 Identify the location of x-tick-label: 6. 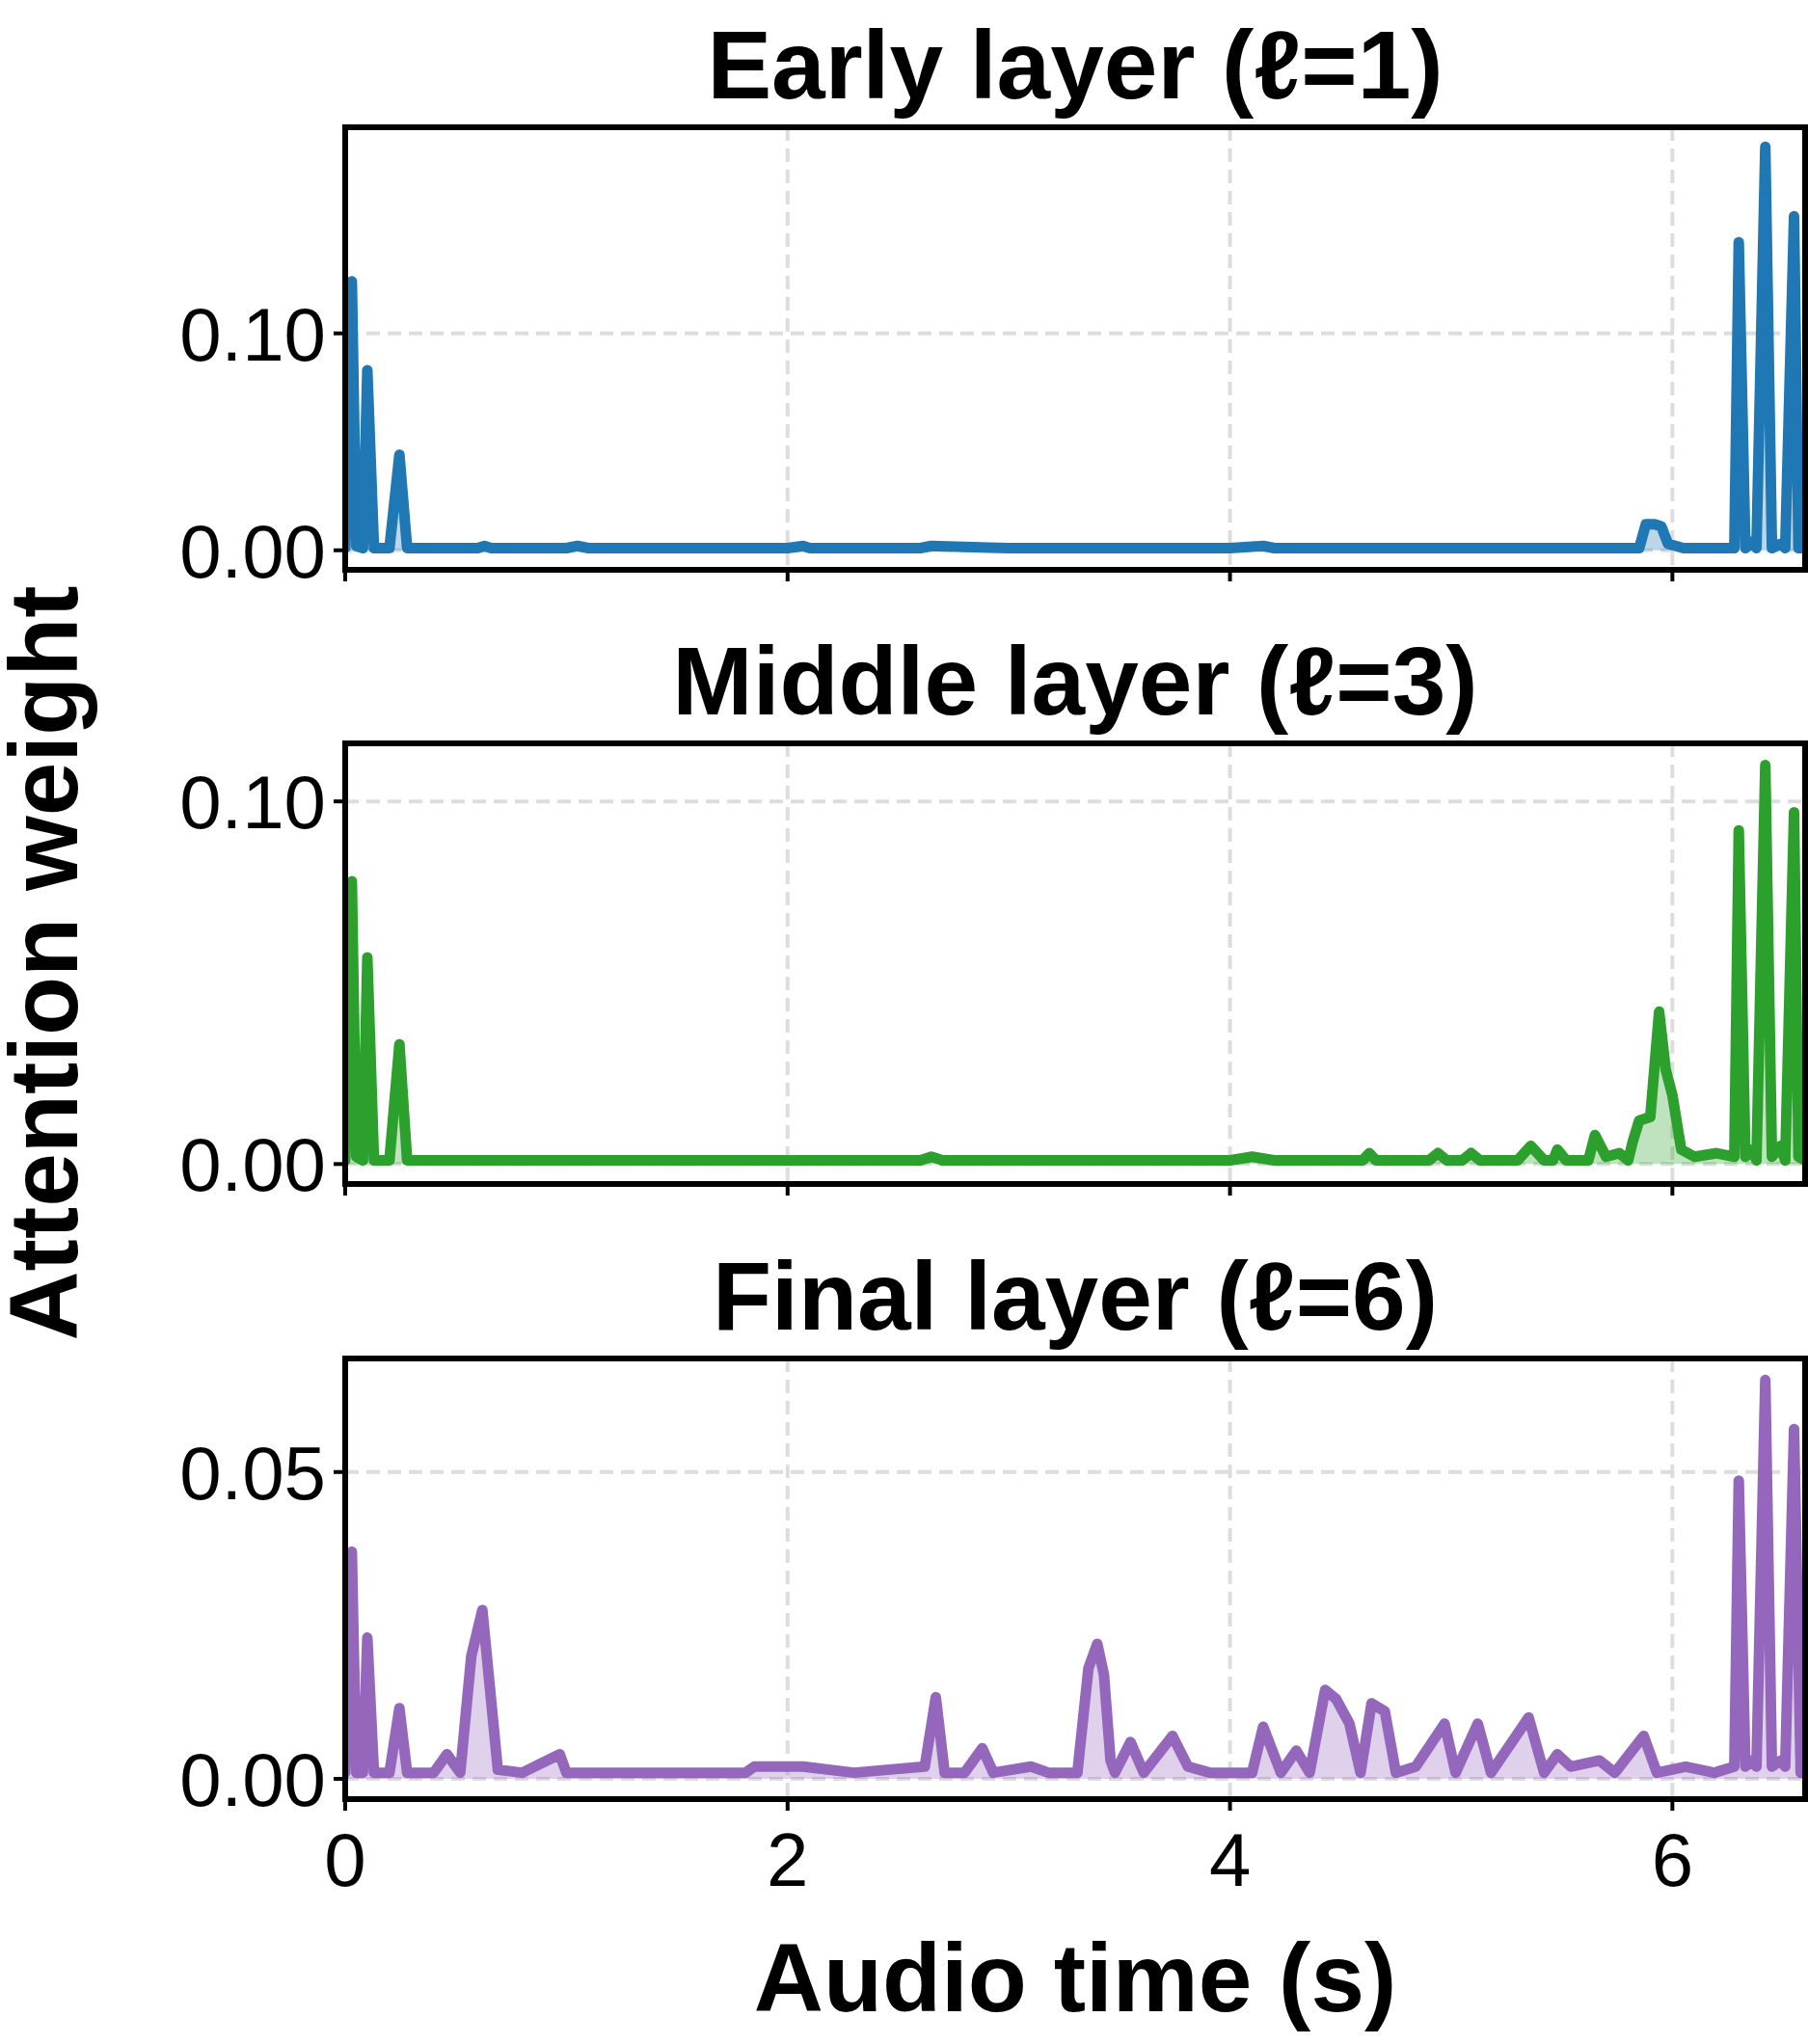
(1672, 1859).